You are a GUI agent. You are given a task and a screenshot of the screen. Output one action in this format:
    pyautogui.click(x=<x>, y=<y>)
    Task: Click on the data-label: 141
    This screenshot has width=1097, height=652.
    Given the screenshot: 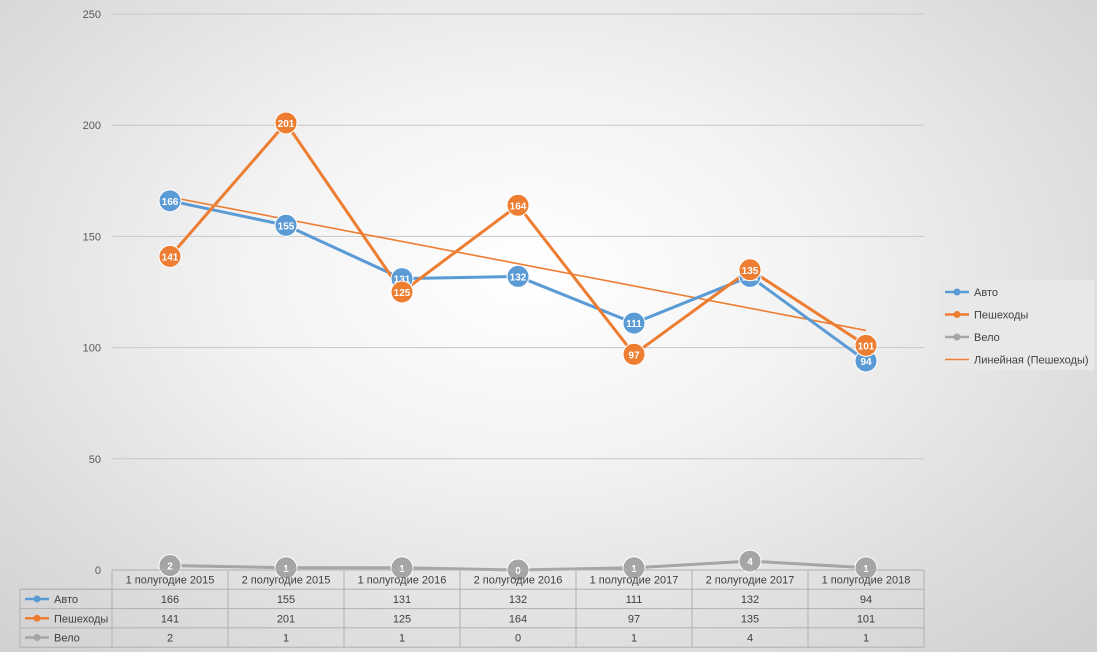 What is the action you would take?
    pyautogui.click(x=170, y=257)
    